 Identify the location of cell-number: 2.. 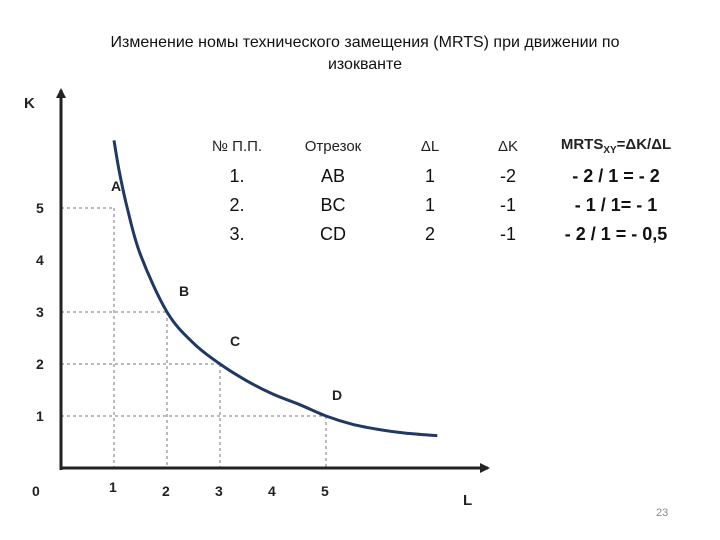
(237, 205).